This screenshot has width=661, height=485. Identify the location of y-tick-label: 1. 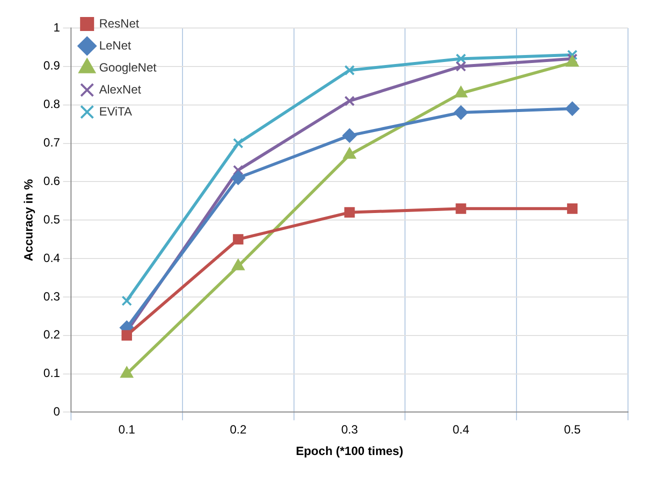
(56, 27).